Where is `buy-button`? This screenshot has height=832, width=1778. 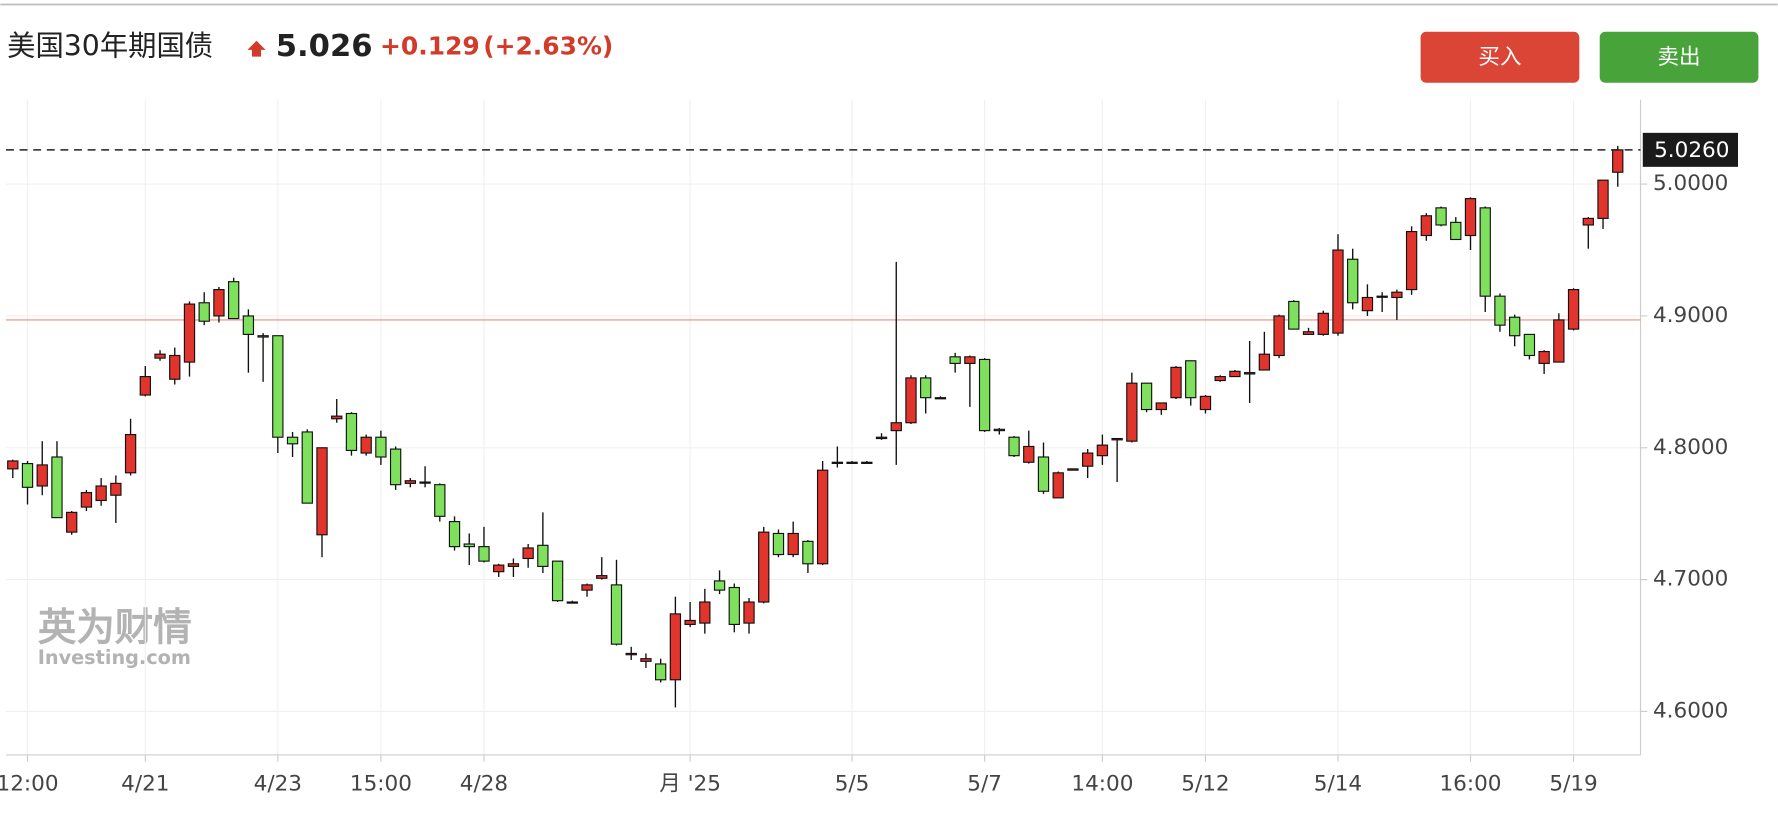 buy-button is located at coordinates (1500, 57).